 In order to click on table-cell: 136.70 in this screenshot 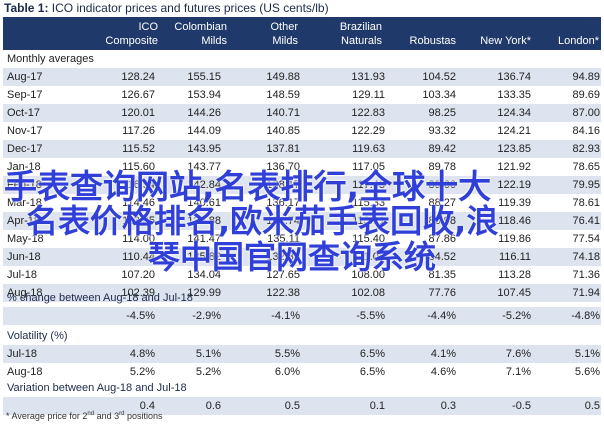, I will do `click(283, 167)`.